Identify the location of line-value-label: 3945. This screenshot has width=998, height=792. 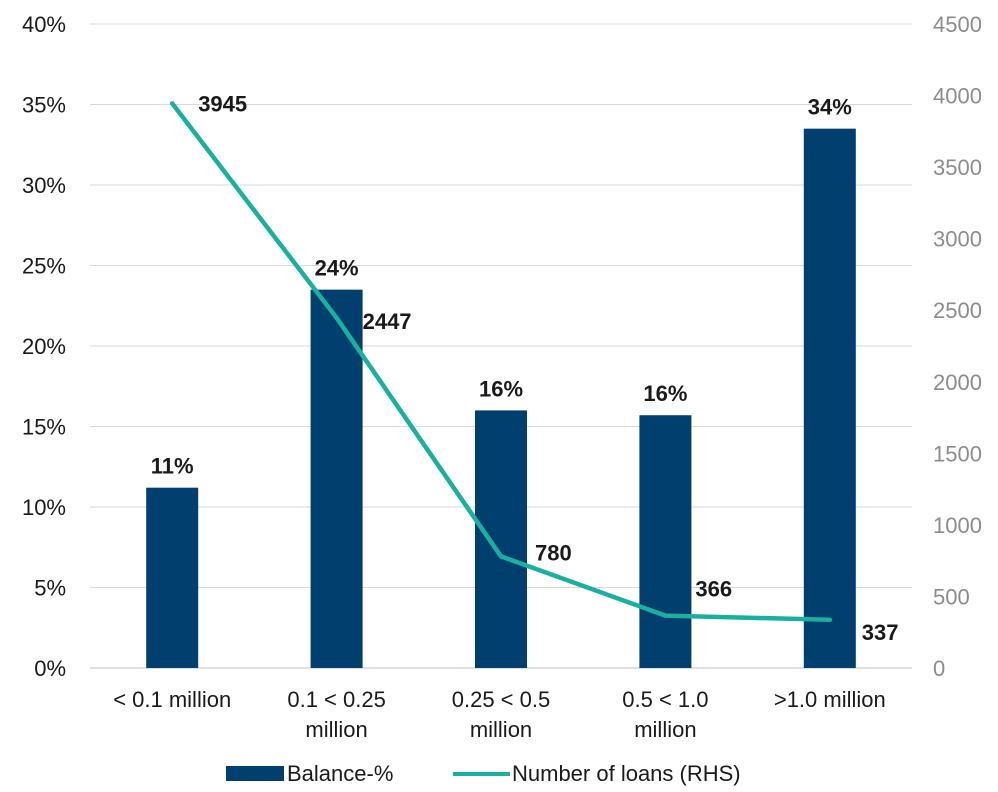
(222, 103).